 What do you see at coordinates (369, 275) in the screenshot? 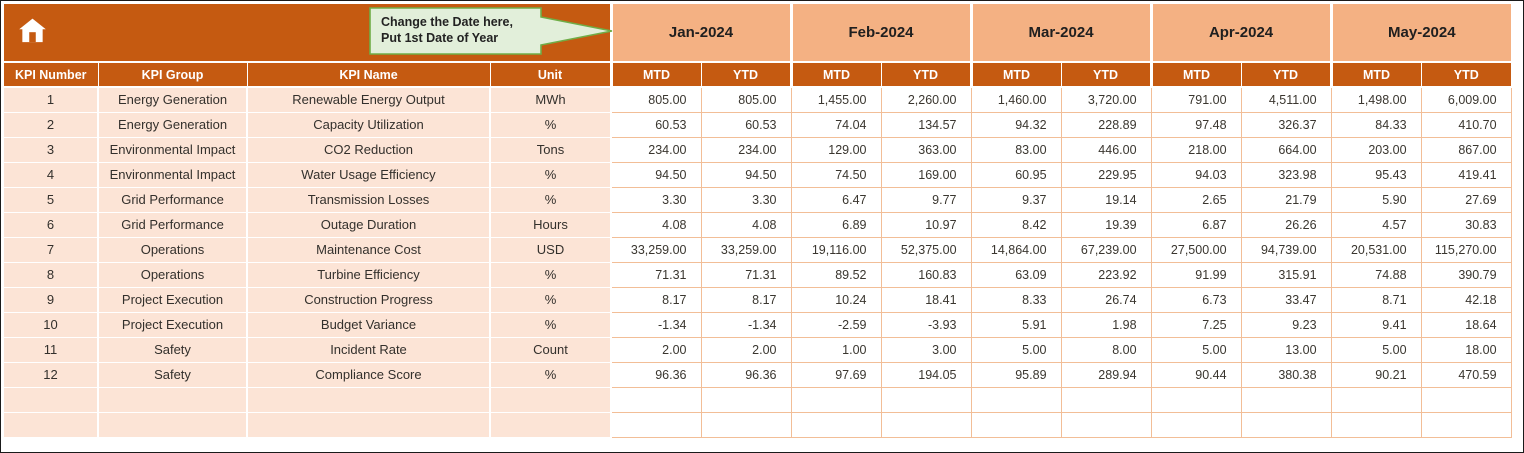
I see `kpi-name-cell: Turbine Efficiency` at bounding box center [369, 275].